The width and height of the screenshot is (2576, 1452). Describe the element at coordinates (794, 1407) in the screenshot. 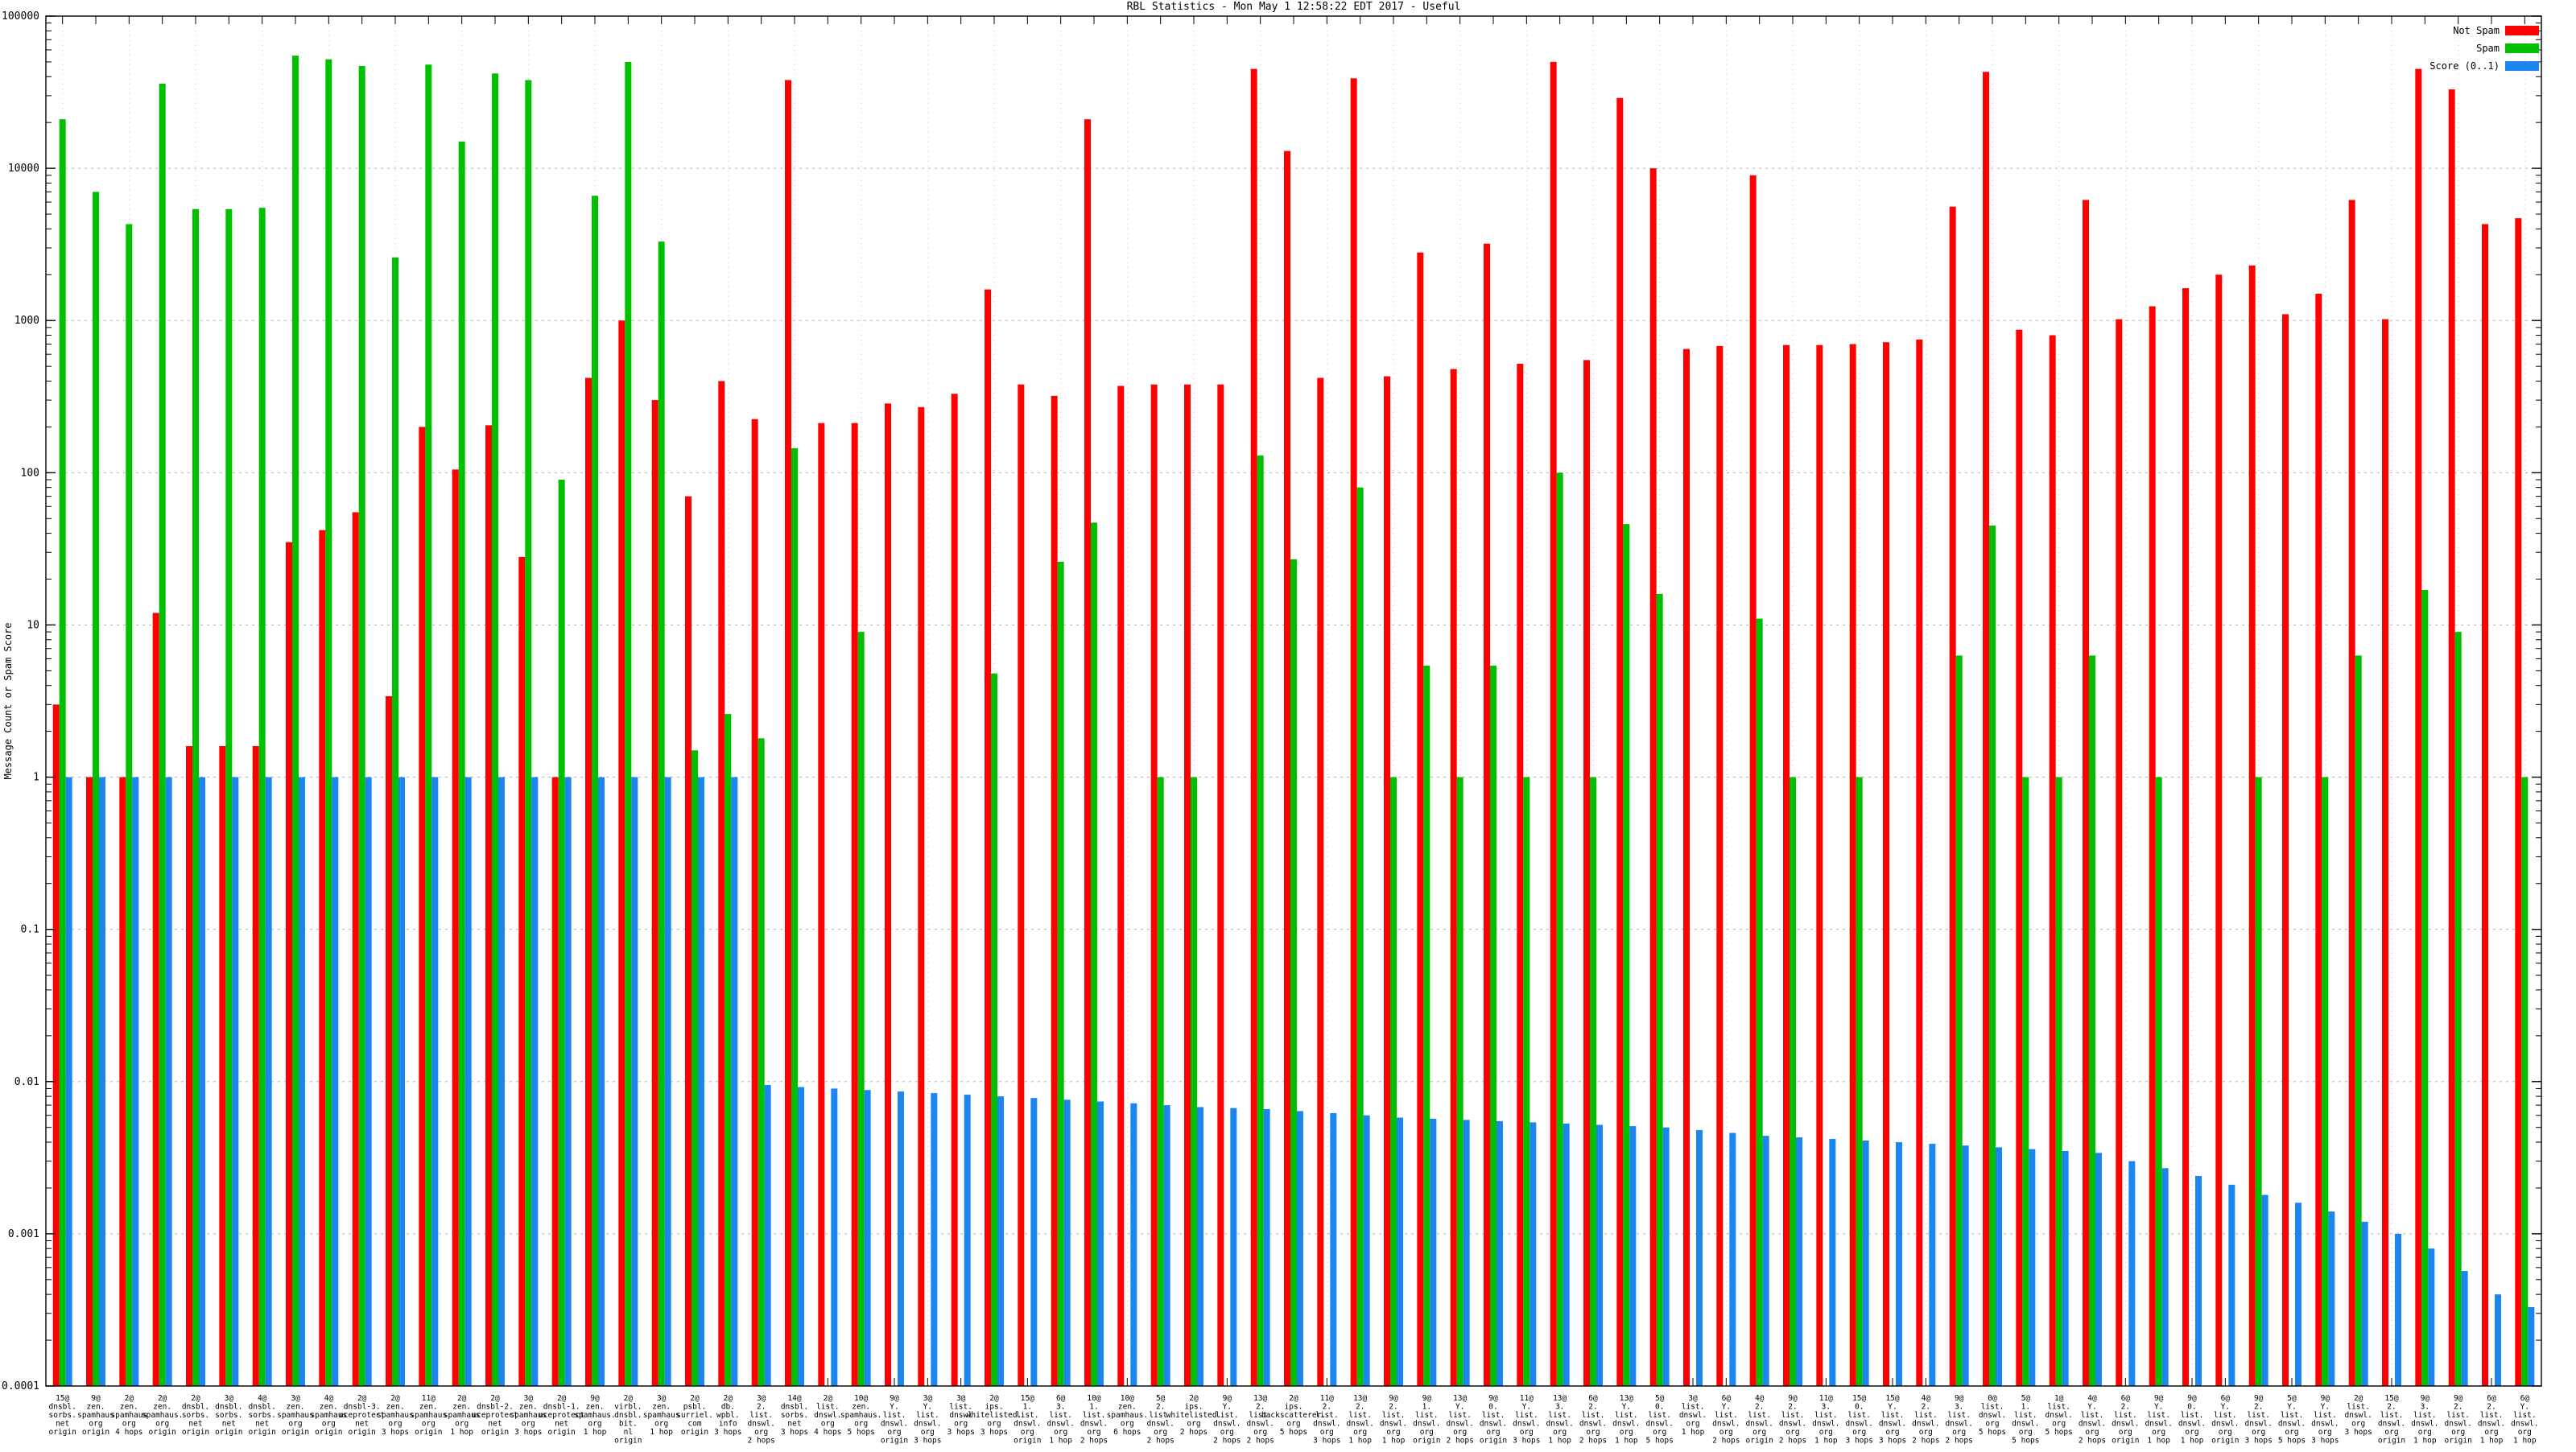

I see `x-group-label: dnsbl.` at that location.